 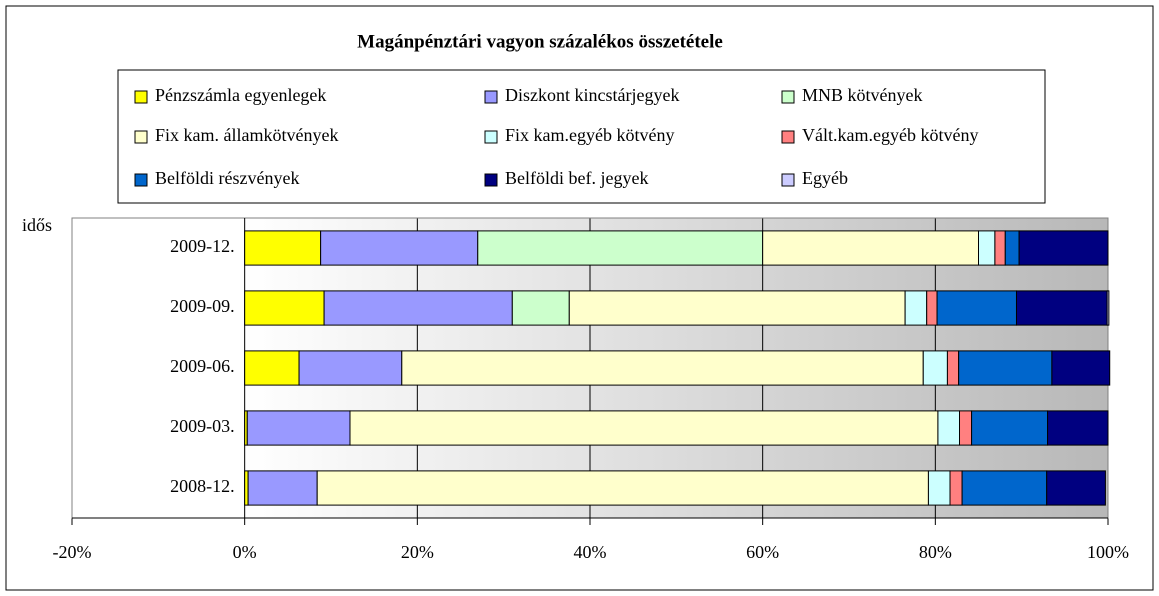 I want to click on x-tick-label: 100%, so click(x=1108, y=552).